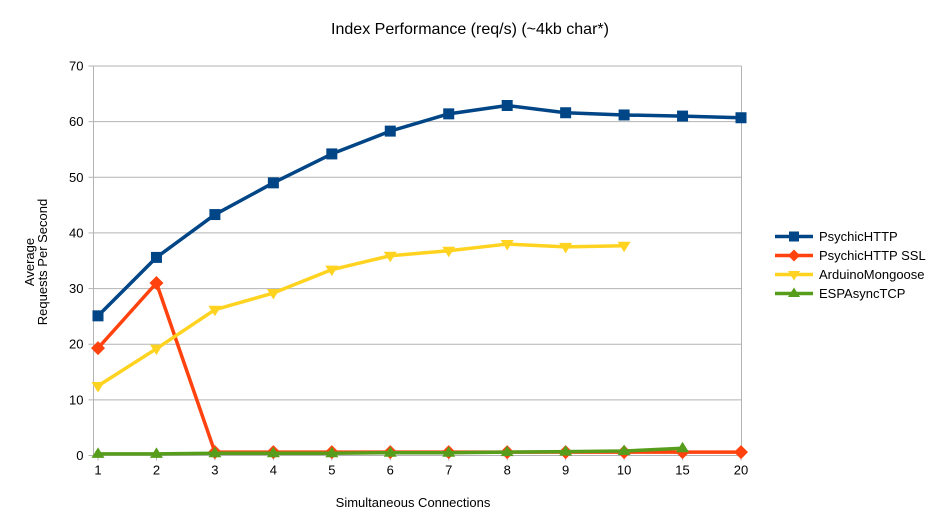  I want to click on x-tick-label: 15, so click(682, 470).